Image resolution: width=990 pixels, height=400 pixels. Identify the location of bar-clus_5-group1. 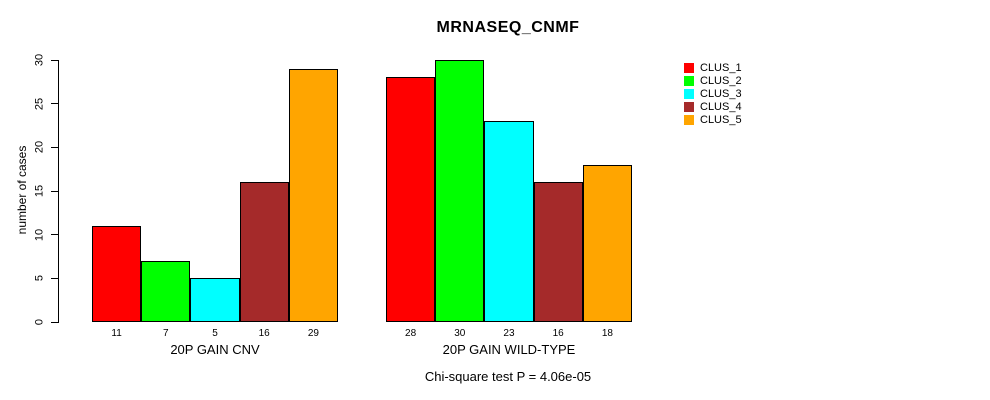
(313, 195).